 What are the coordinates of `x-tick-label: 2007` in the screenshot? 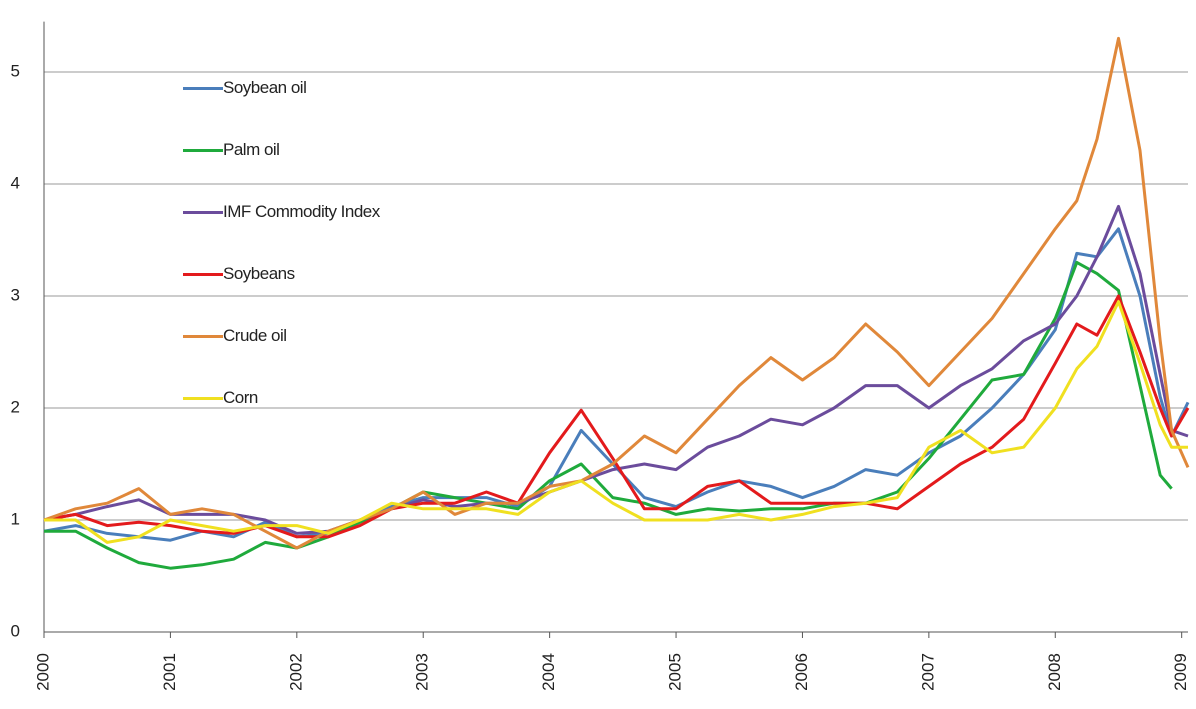 It's located at (927, 672).